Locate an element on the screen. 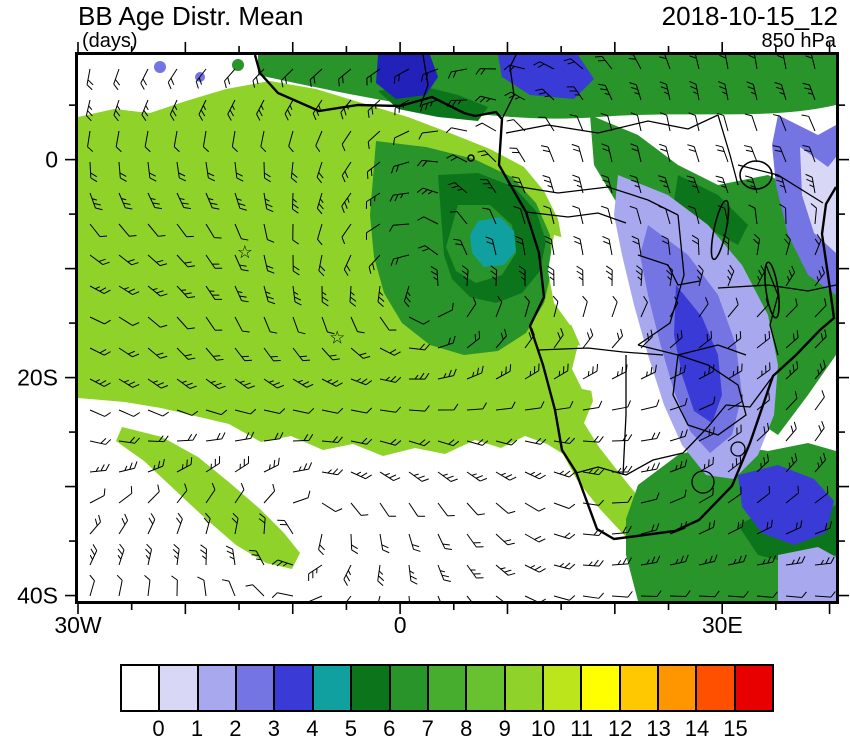  colorbar-tick-label: 10 is located at coordinates (543, 728).